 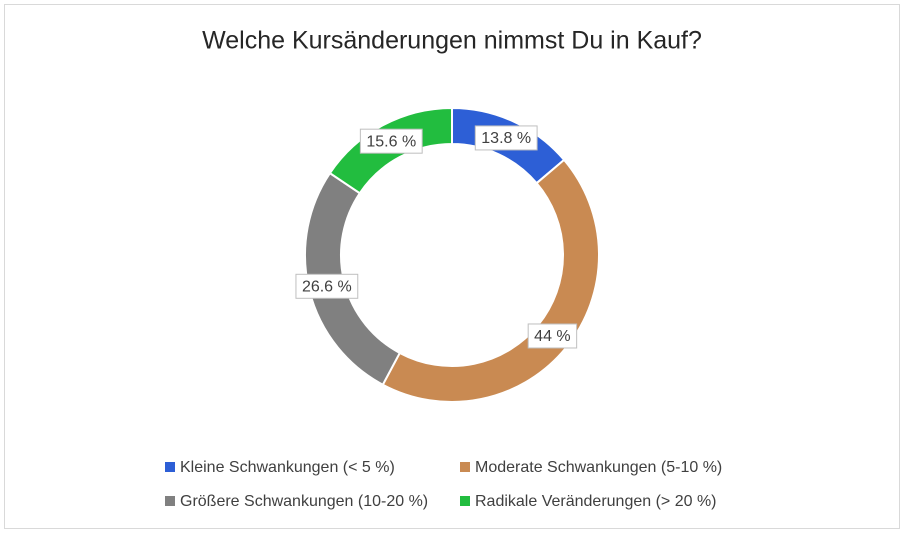 I want to click on chart-title: Welche Kursänderungen nimmst Du in Kauf?, so click(x=452, y=41).